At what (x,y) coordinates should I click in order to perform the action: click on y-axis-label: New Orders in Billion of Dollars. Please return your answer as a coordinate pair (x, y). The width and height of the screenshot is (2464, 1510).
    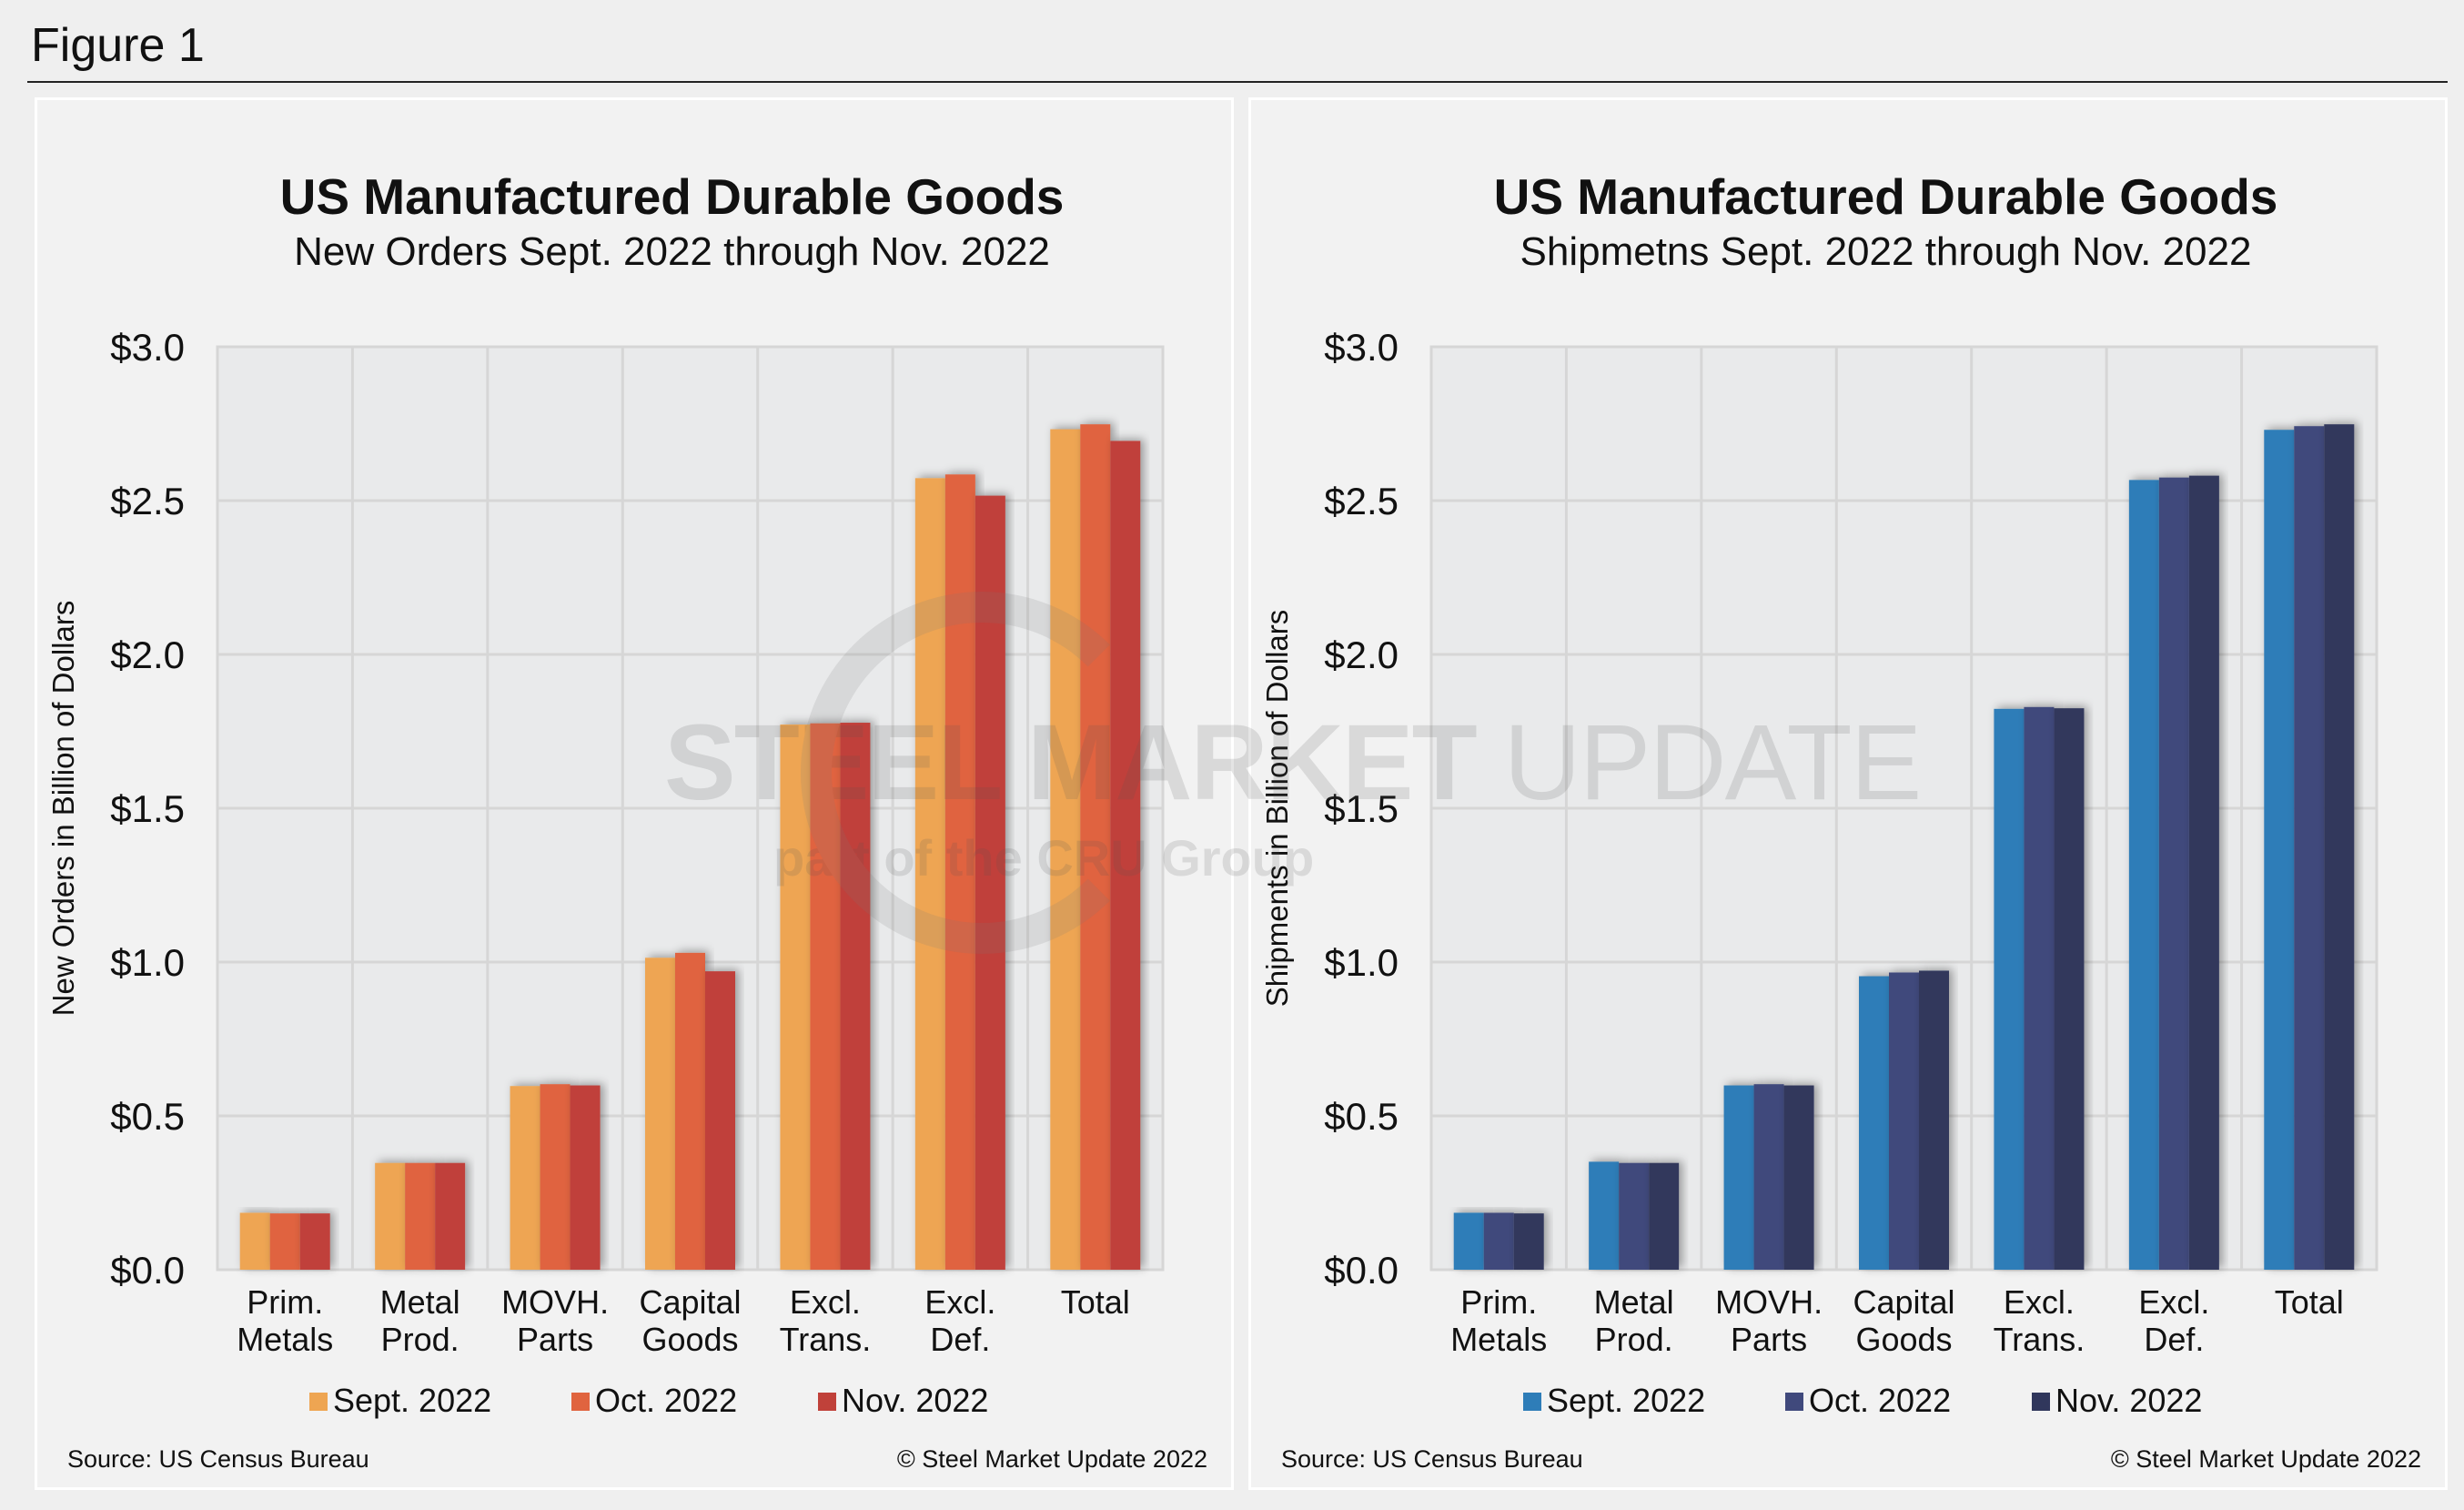
    Looking at the image, I should click on (63, 809).